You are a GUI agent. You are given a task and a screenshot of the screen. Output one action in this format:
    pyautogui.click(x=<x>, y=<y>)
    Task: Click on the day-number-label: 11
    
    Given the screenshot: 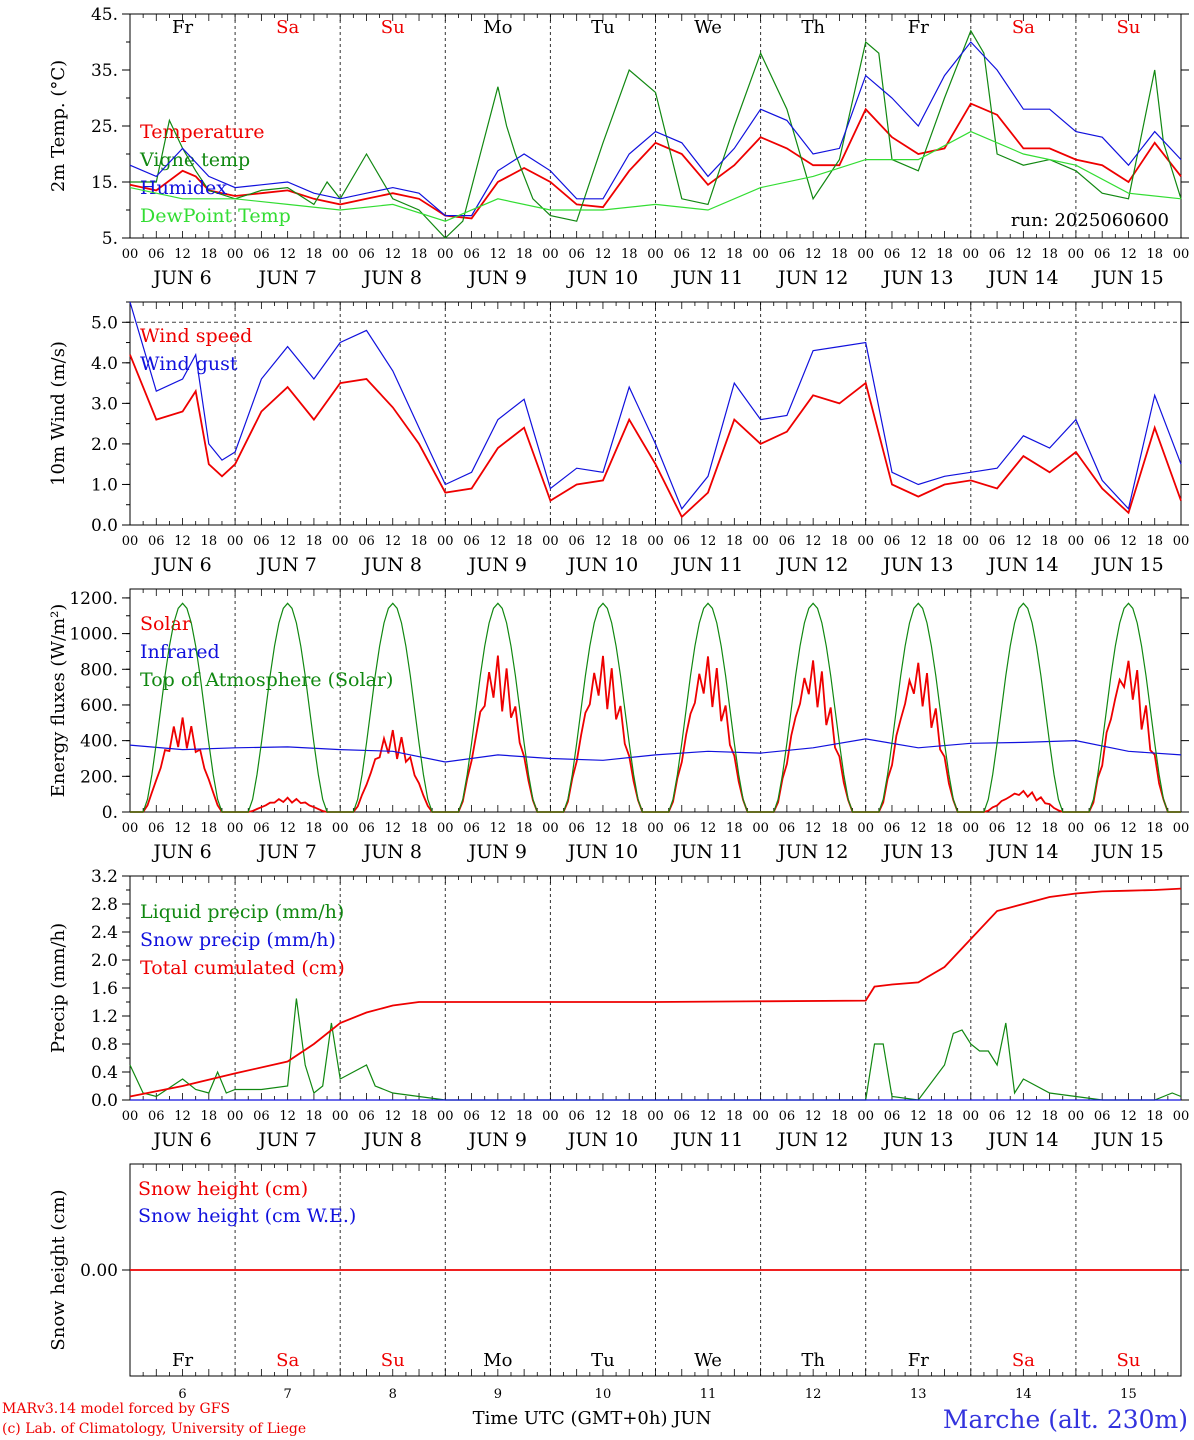 What is the action you would take?
    pyautogui.click(x=708, y=1394)
    